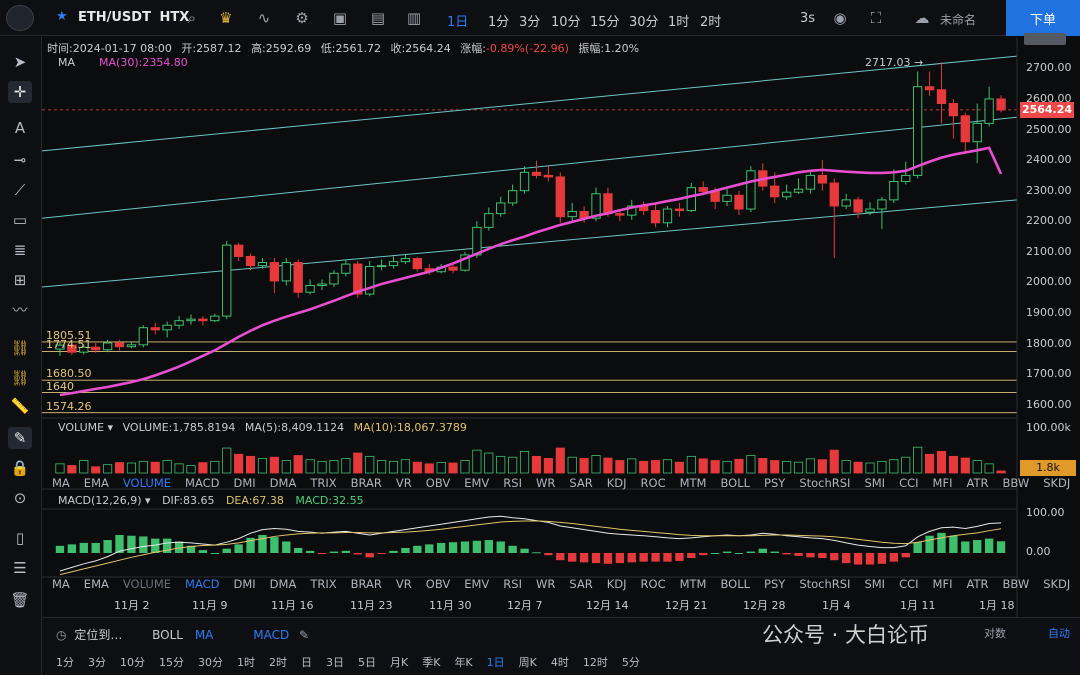 This screenshot has width=1080, height=675. Describe the element at coordinates (20, 468) in the screenshot. I see `lock-icon: 🔒` at that location.